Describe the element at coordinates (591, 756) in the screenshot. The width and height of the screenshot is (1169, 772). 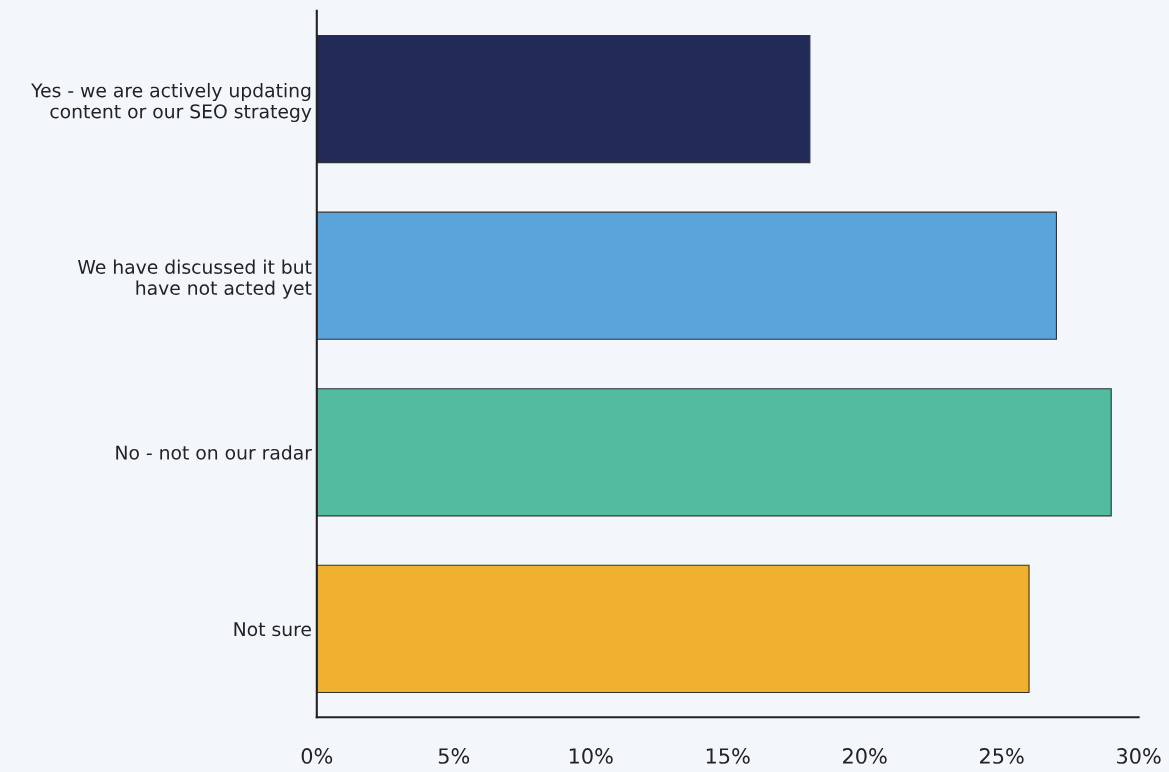
I see `x-tick-label: 10%` at that location.